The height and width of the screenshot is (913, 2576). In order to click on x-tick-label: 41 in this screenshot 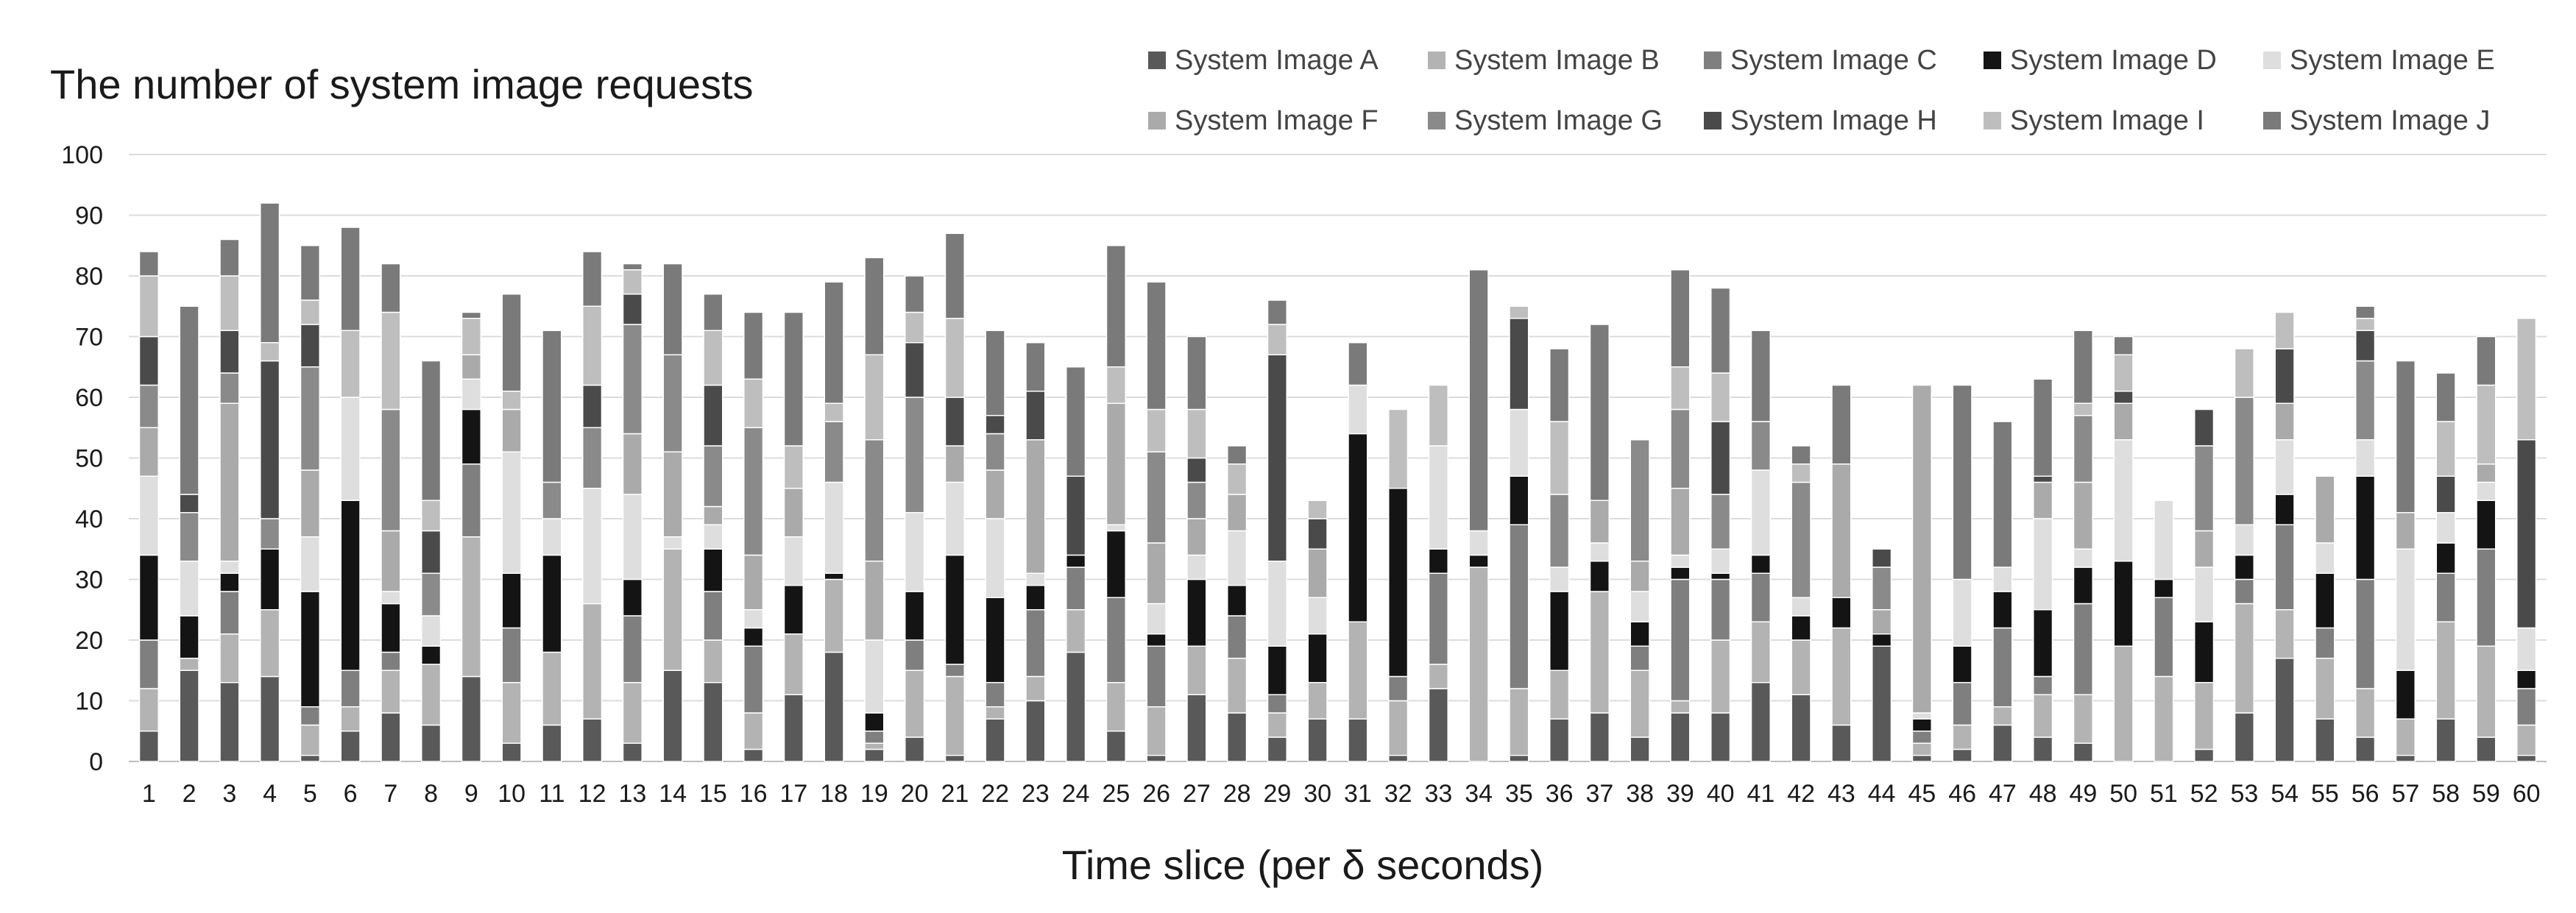, I will do `click(1760, 794)`.